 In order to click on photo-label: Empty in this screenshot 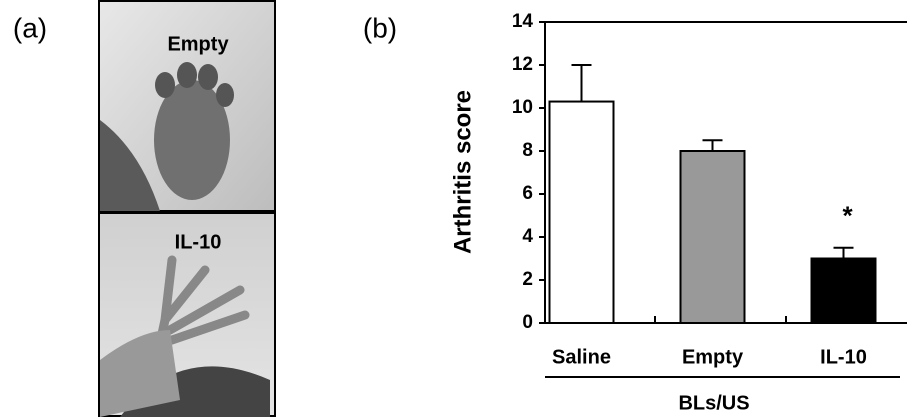, I will do `click(198, 44)`.